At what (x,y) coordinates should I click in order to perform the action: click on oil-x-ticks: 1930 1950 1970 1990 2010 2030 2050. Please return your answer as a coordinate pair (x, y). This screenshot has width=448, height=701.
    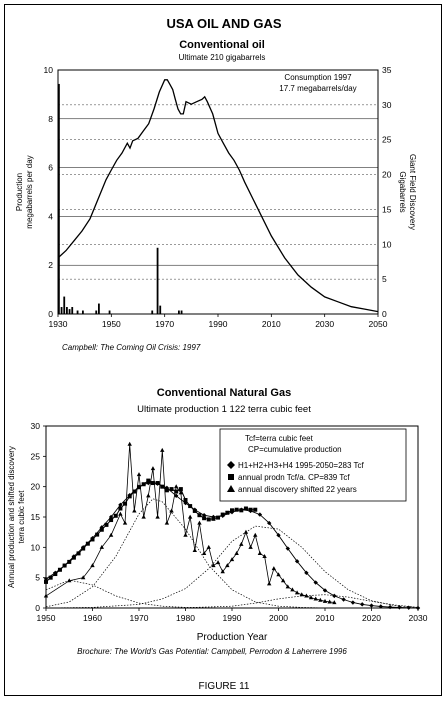
    Looking at the image, I should click on (218, 321).